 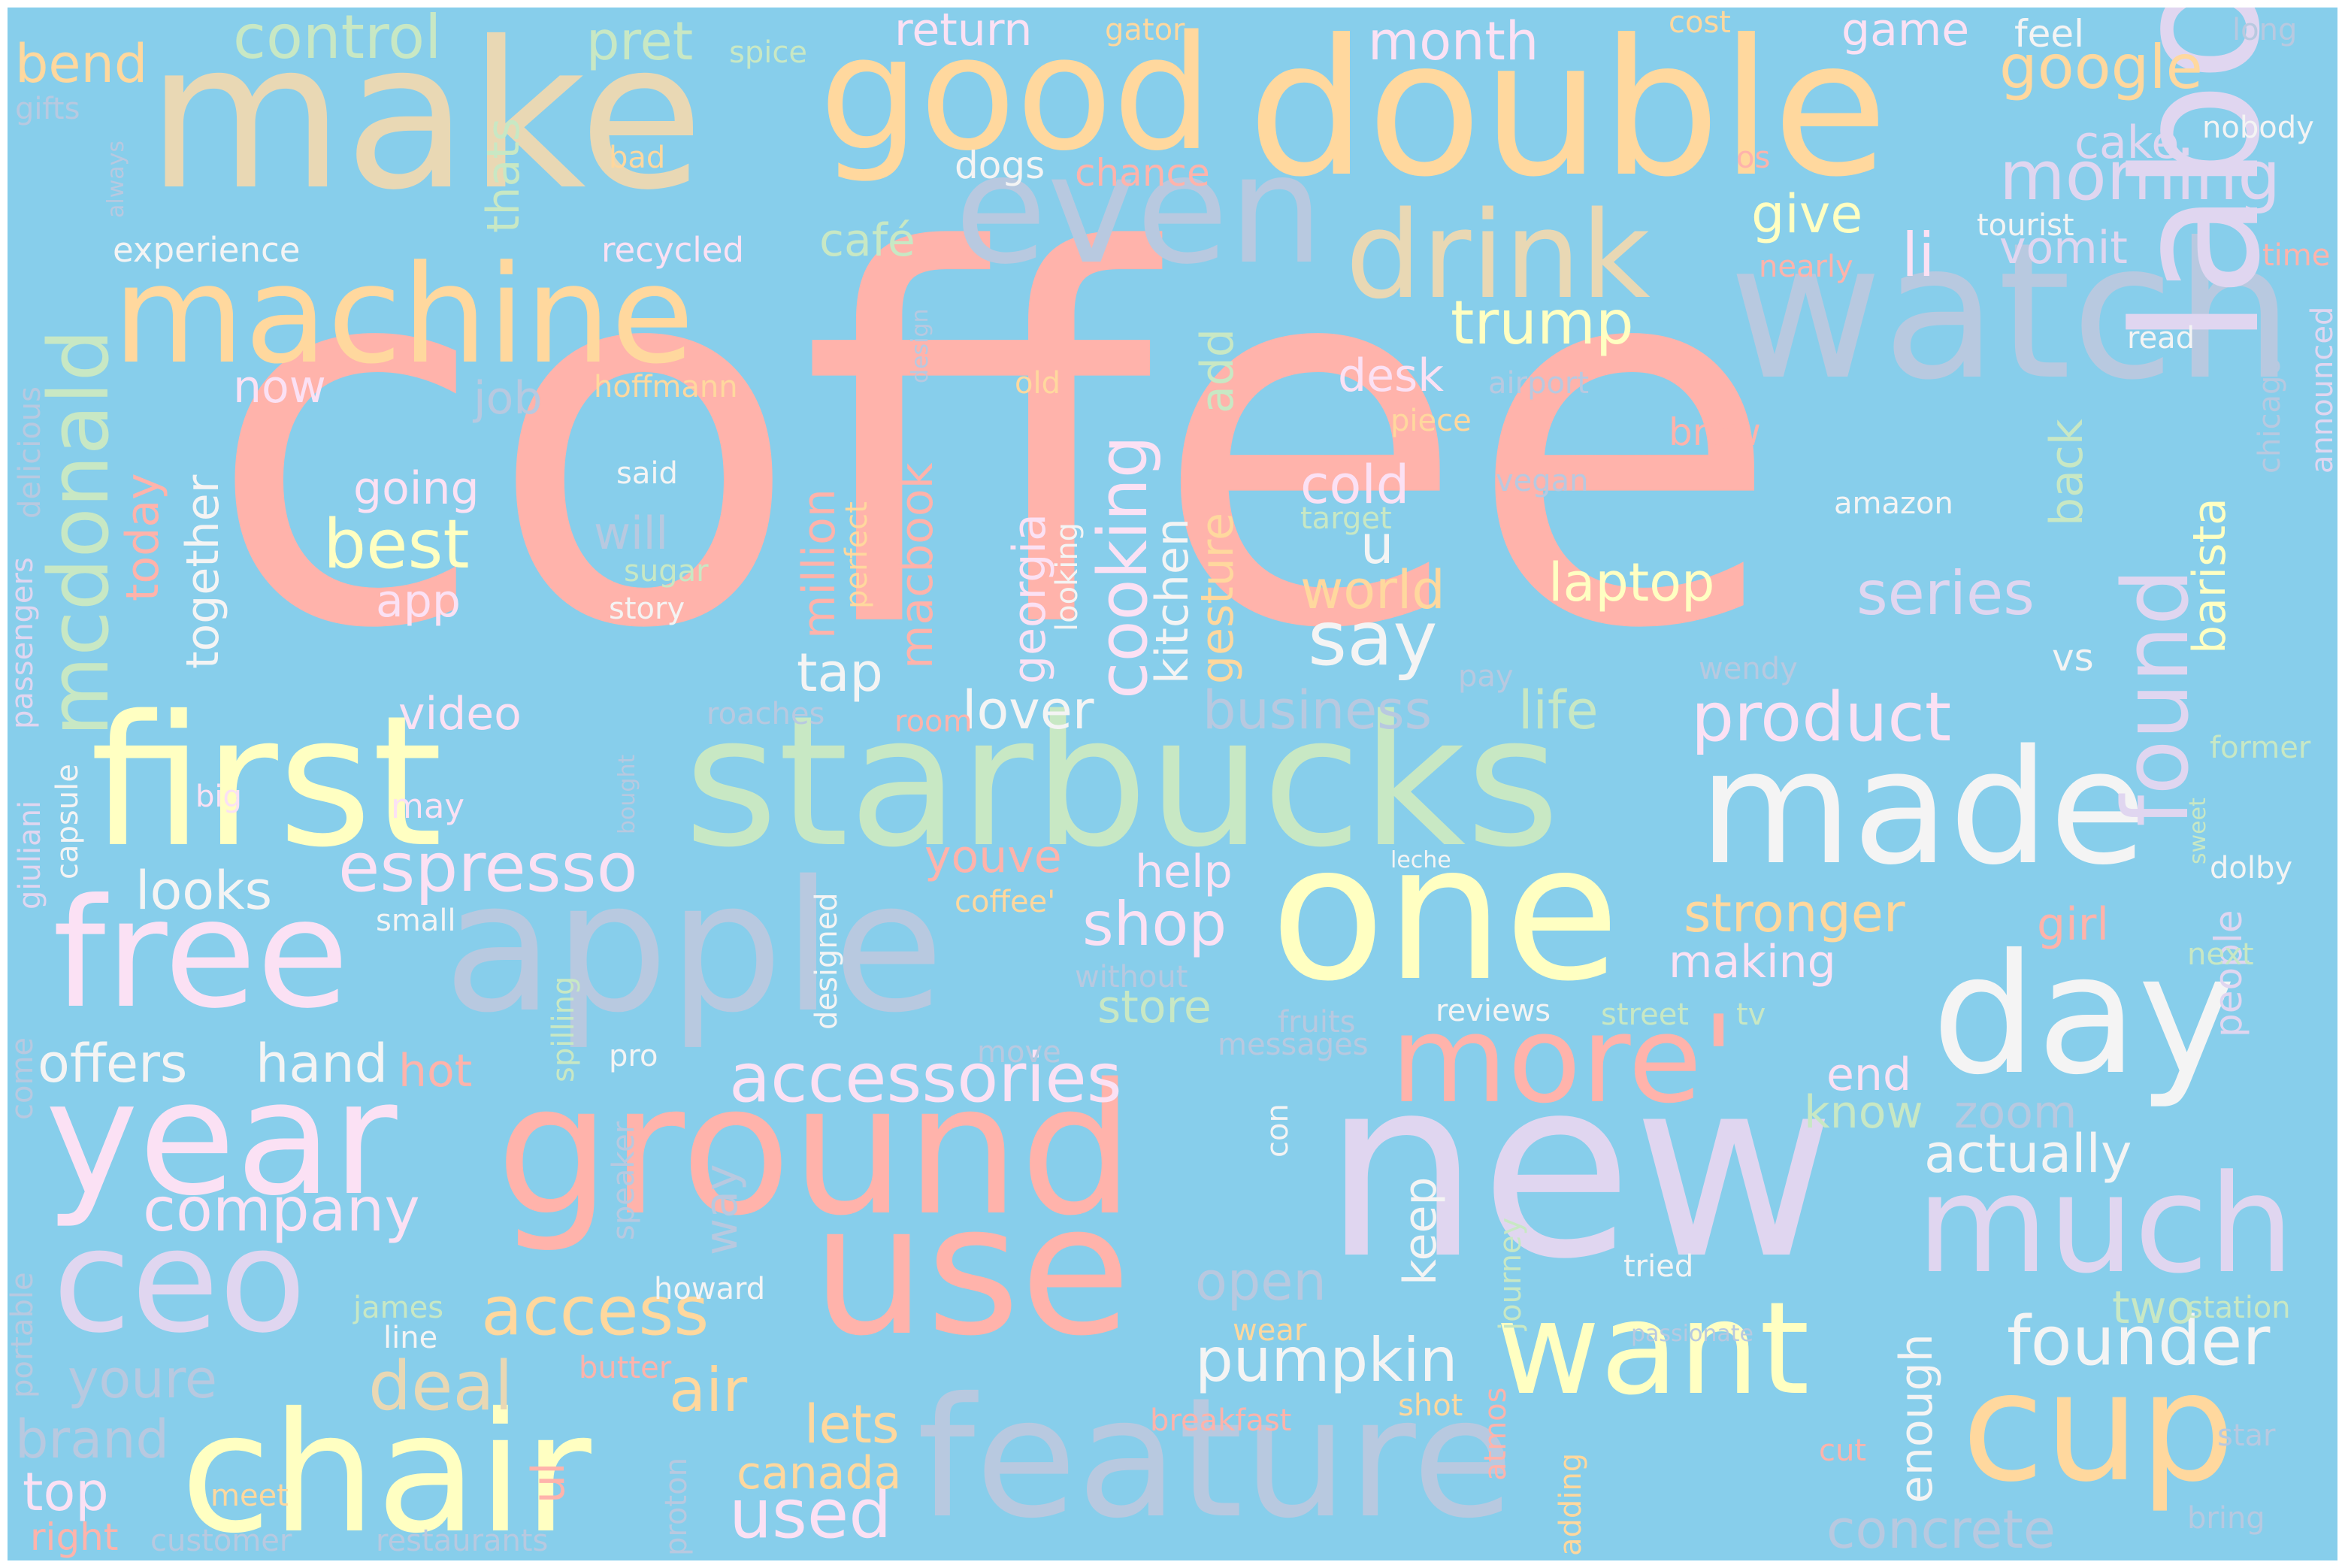 What do you see at coordinates (30, 452) in the screenshot?
I see `word-delicious: delicious` at bounding box center [30, 452].